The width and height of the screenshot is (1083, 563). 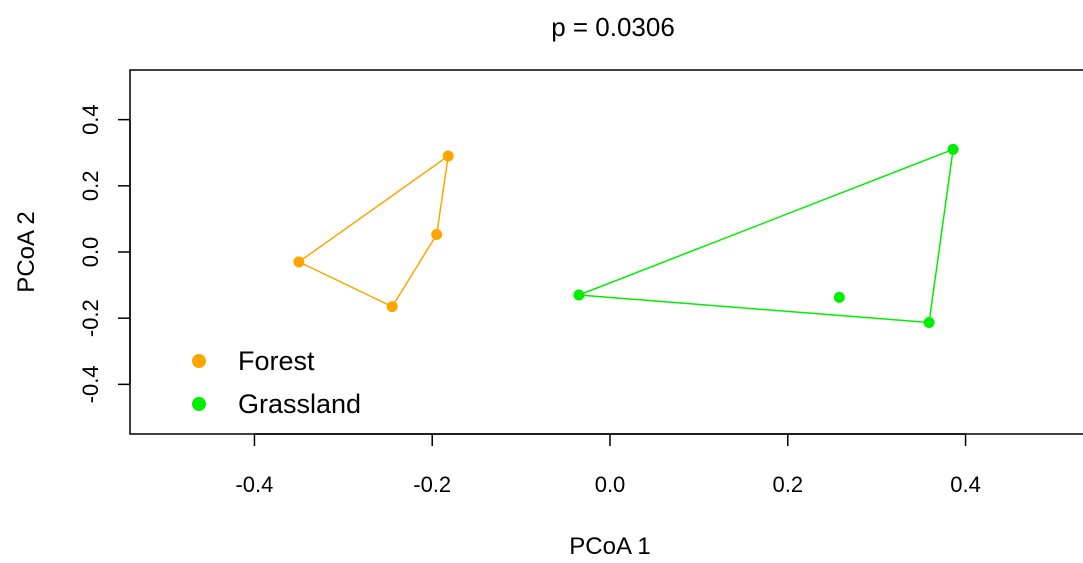 I want to click on chart-title: p = 0.0306, so click(x=613, y=27).